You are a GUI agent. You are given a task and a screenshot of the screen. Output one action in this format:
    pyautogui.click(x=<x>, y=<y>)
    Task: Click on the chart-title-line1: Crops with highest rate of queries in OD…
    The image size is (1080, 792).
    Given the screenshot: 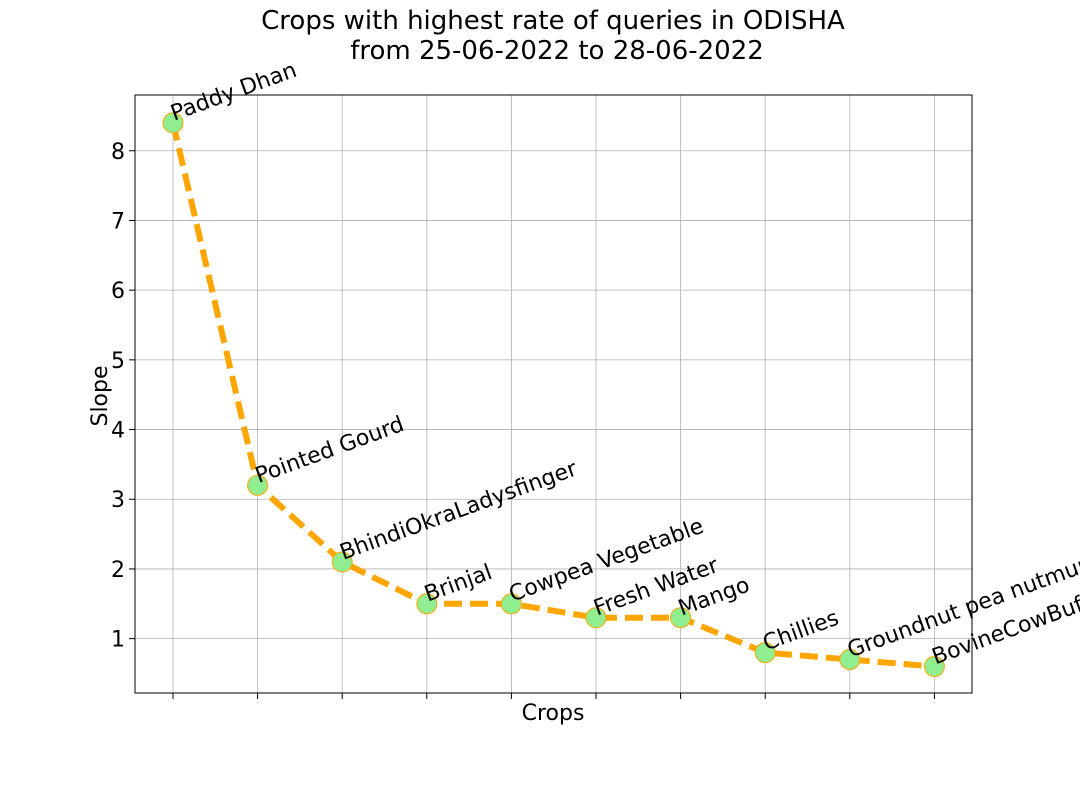 What is the action you would take?
    pyautogui.click(x=553, y=21)
    